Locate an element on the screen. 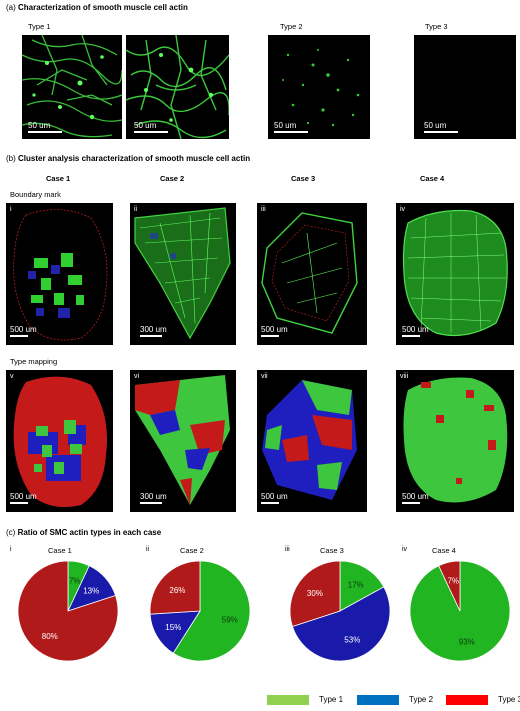 This screenshot has height=711, width=520. micrograph-type3: 50 um is located at coordinates (465, 87).